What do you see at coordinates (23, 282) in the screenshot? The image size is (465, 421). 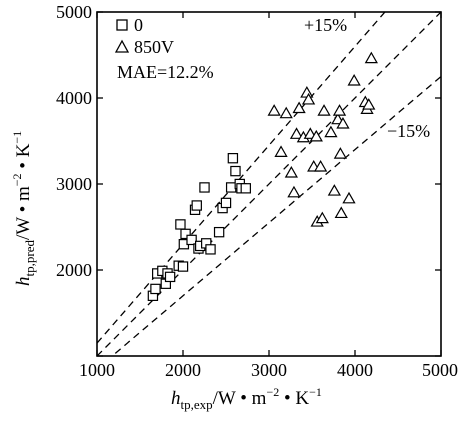 I see `y-axis-label-h: h` at bounding box center [23, 282].